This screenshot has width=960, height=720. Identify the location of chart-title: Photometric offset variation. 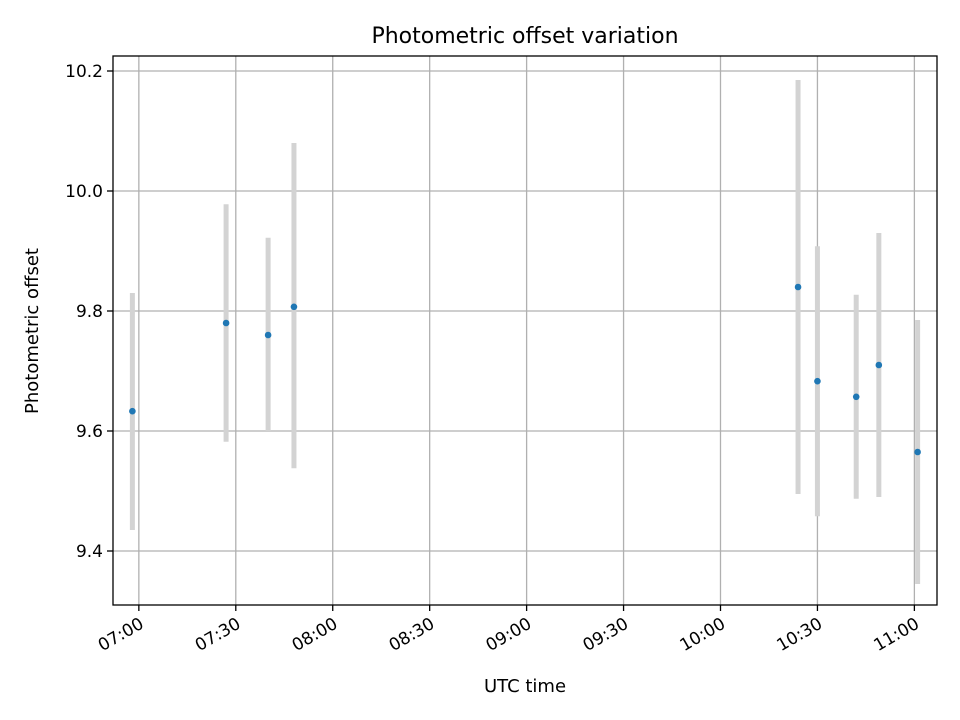
(524, 36).